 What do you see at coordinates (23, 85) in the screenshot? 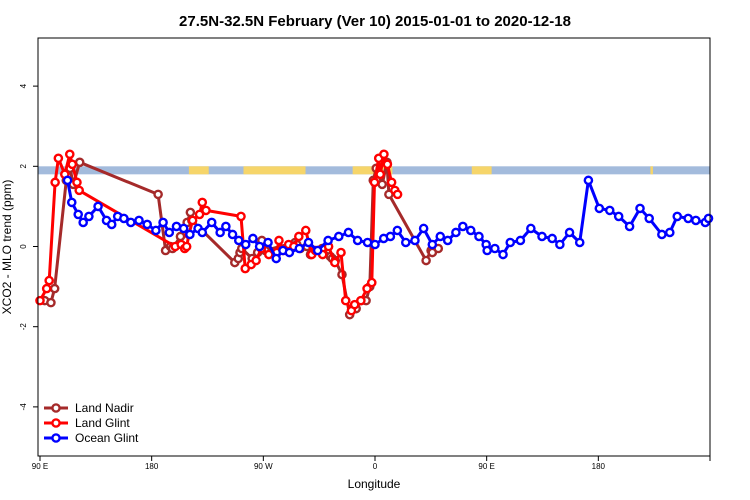
I see `y-tick-label: 4` at bounding box center [23, 85].